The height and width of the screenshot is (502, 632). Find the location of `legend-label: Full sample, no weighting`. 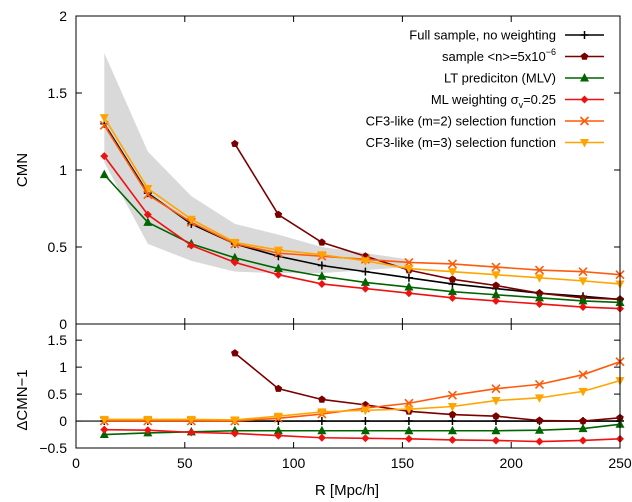

legend-label: Full sample, no weighting is located at coordinates (482, 35).